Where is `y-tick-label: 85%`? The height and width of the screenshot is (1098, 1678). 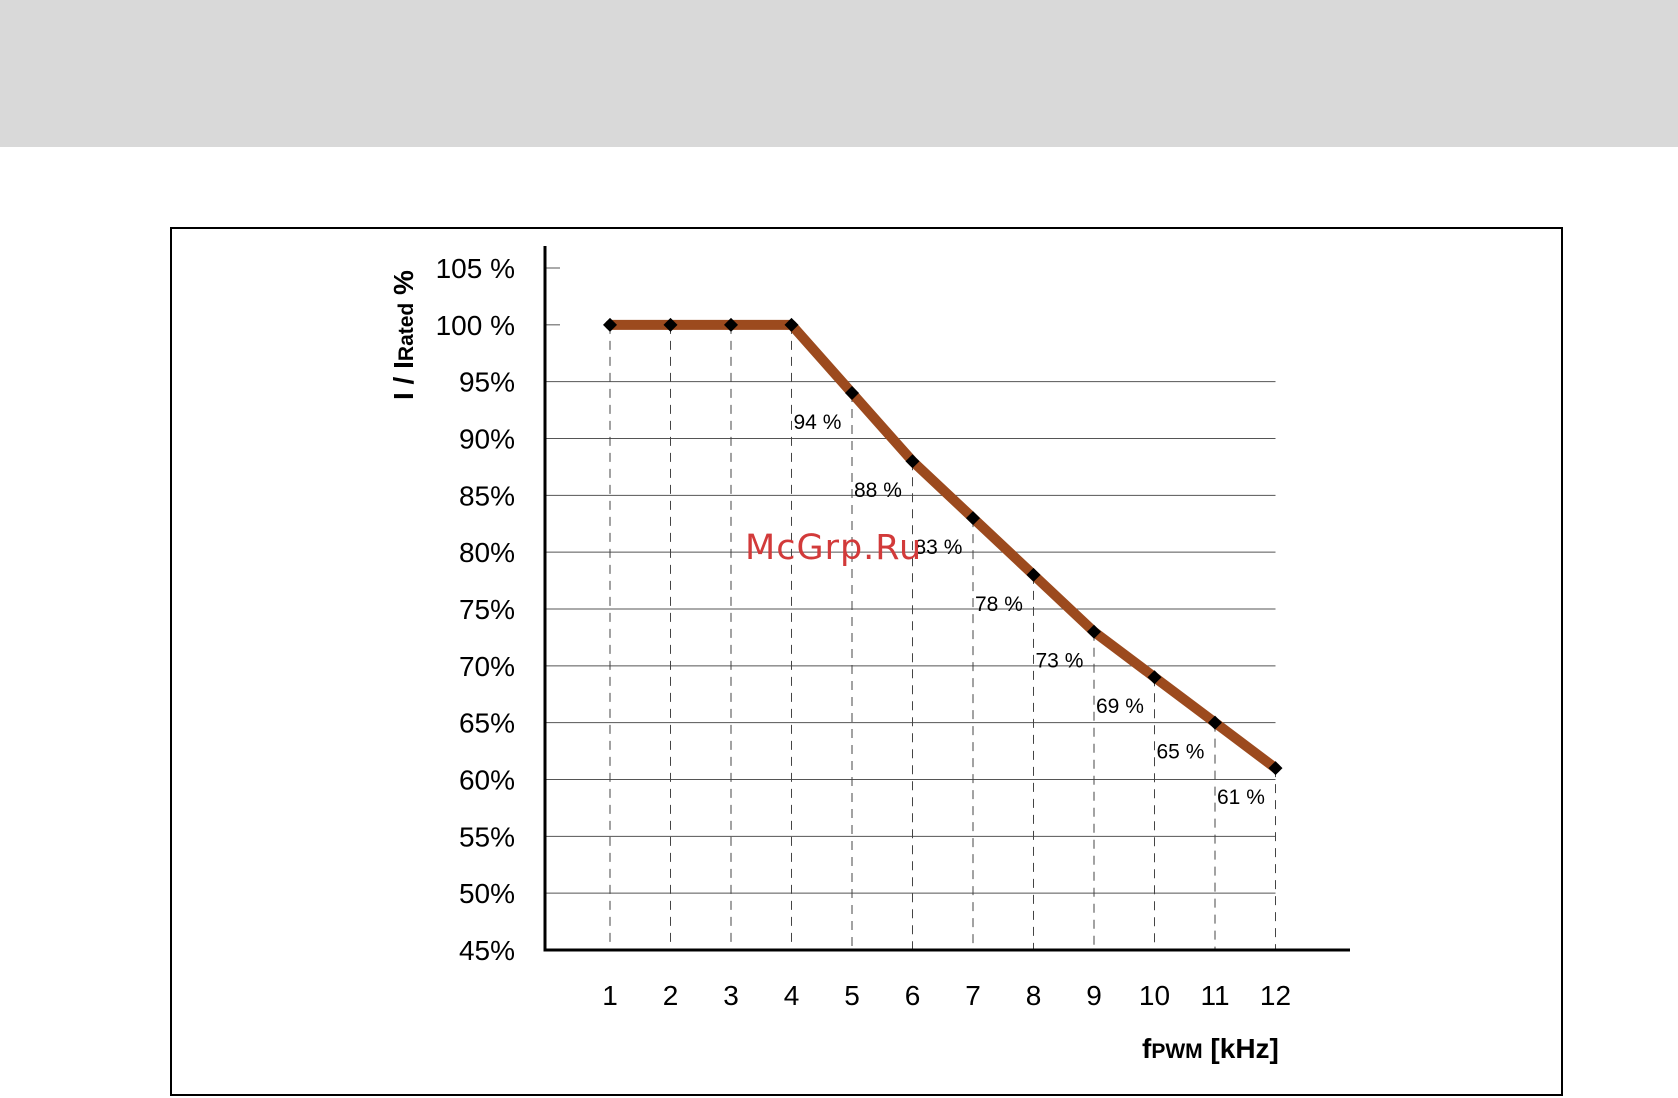 y-tick-label: 85% is located at coordinates (487, 495).